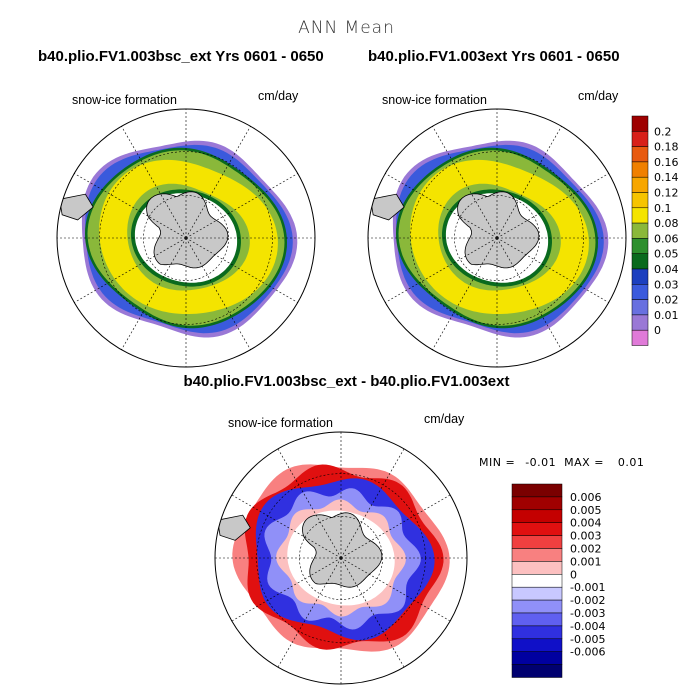  What do you see at coordinates (124, 100) in the screenshot?
I see `panel1-variable-label: snow-ice formation` at bounding box center [124, 100].